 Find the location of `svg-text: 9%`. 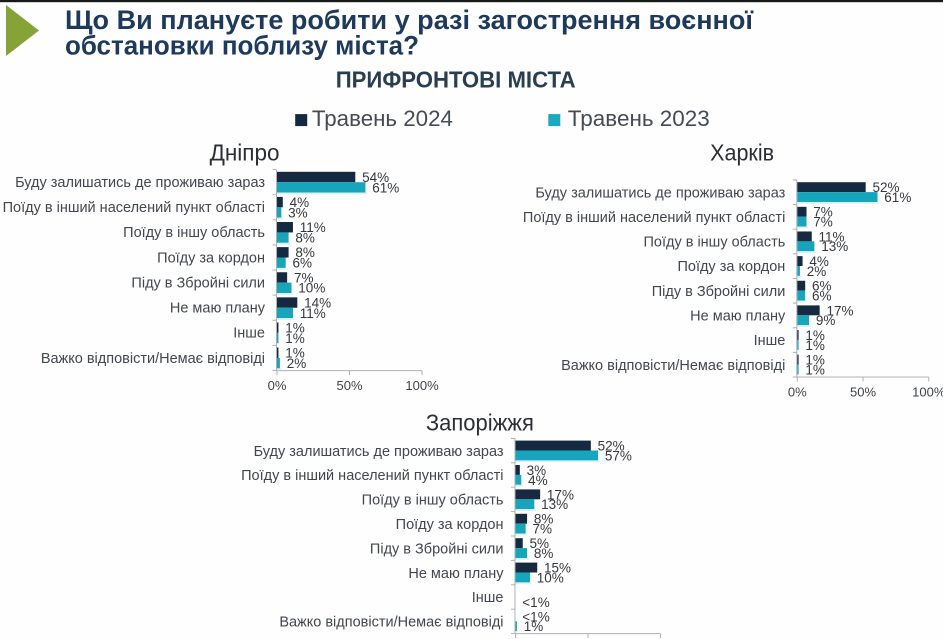

svg-text: 9% is located at coordinates (826, 320).